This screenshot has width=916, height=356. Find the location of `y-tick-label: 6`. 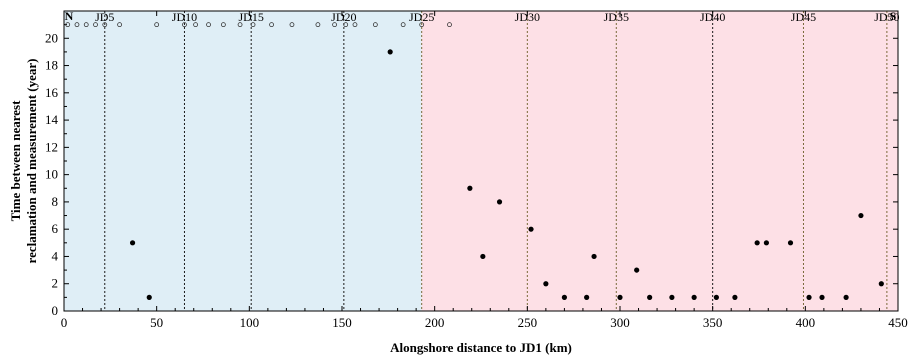

y-tick-label: 6 is located at coordinates (55, 228).